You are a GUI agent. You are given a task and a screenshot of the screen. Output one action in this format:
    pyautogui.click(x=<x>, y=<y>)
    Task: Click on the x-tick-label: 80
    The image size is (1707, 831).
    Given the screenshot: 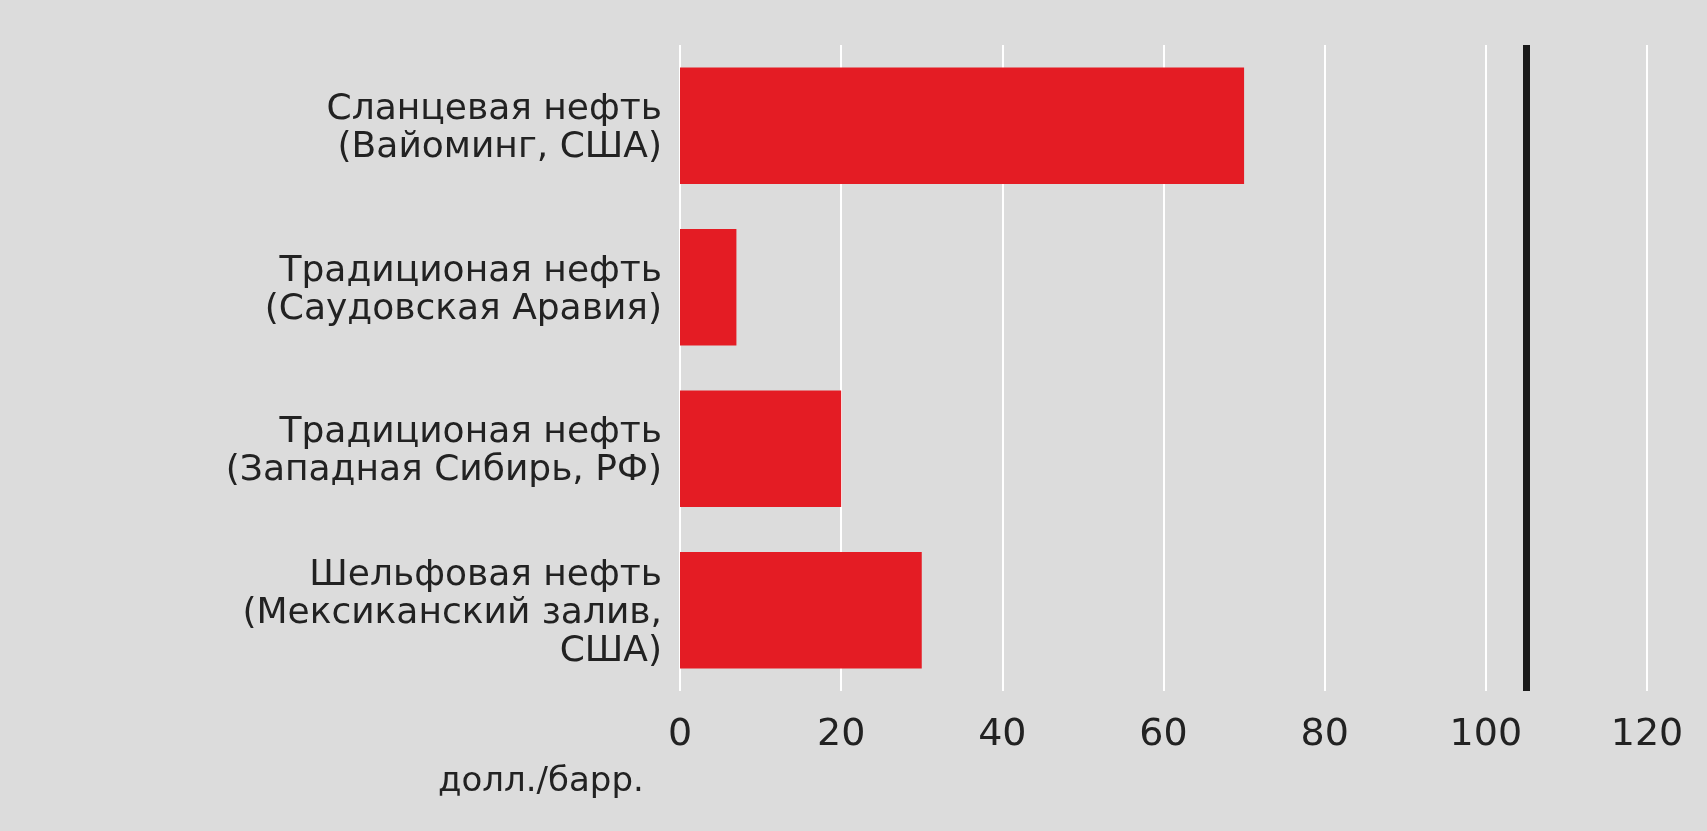 What is the action you would take?
    pyautogui.click(x=1324, y=732)
    